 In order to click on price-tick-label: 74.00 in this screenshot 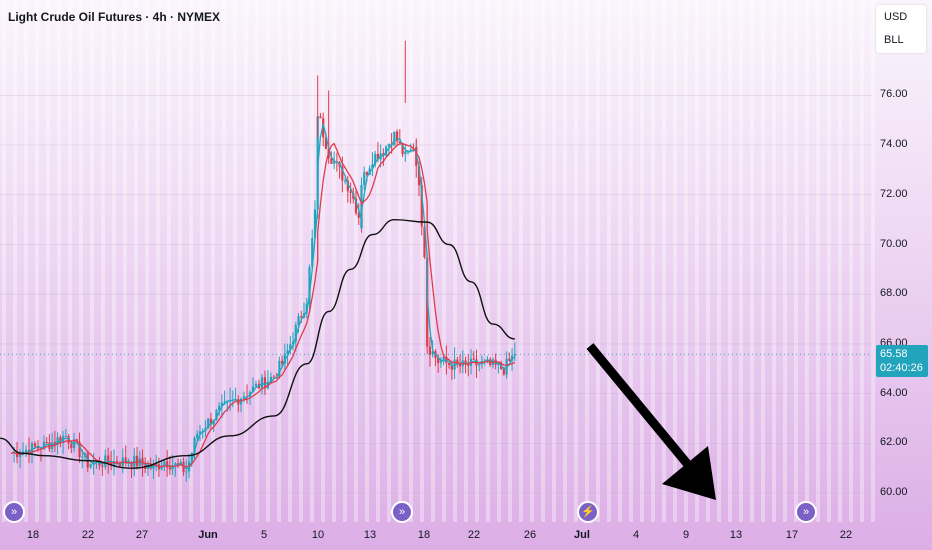, I will do `click(894, 144)`.